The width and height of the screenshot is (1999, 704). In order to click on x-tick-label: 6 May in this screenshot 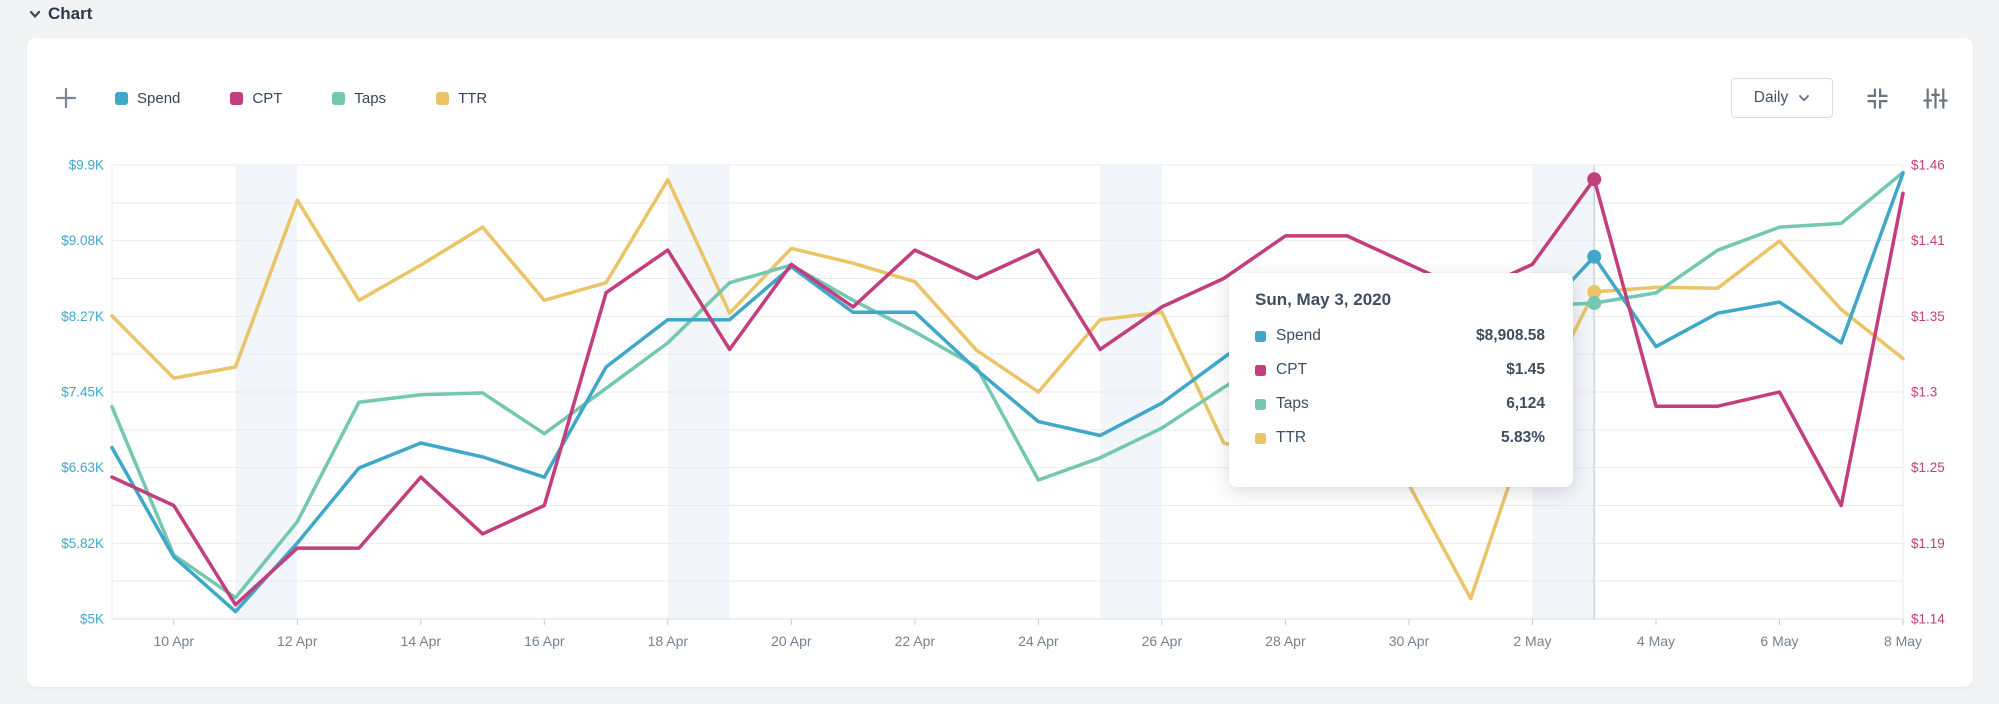, I will do `click(1779, 641)`.